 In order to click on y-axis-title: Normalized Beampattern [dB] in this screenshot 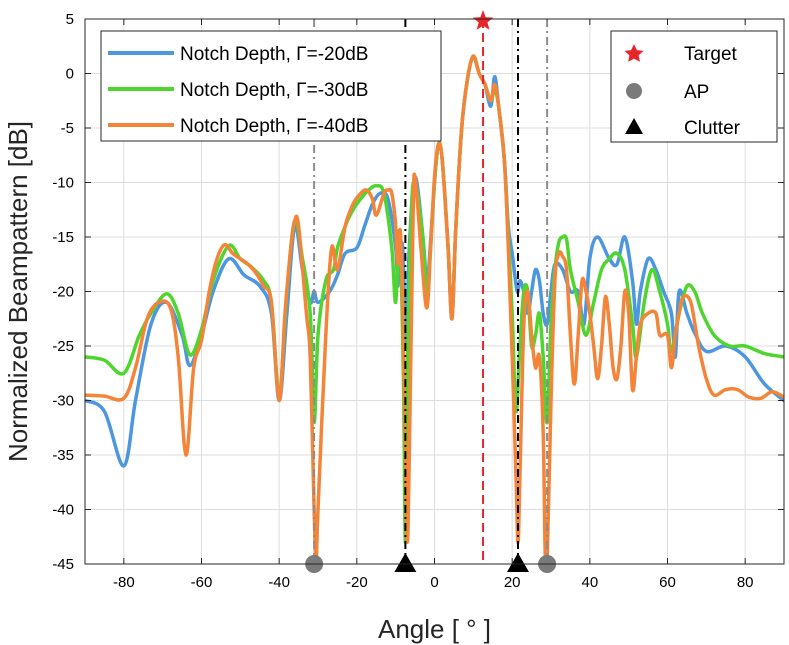, I will do `click(18, 291)`.